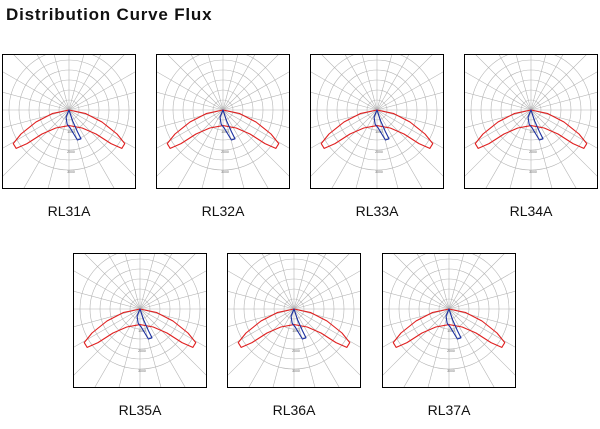  I want to click on chart-caption: RL32A, so click(223, 211).